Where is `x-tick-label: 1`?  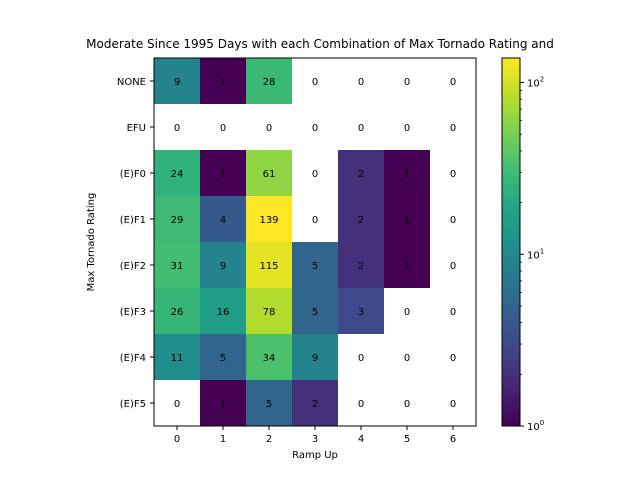 x-tick-label: 1 is located at coordinates (223, 439).